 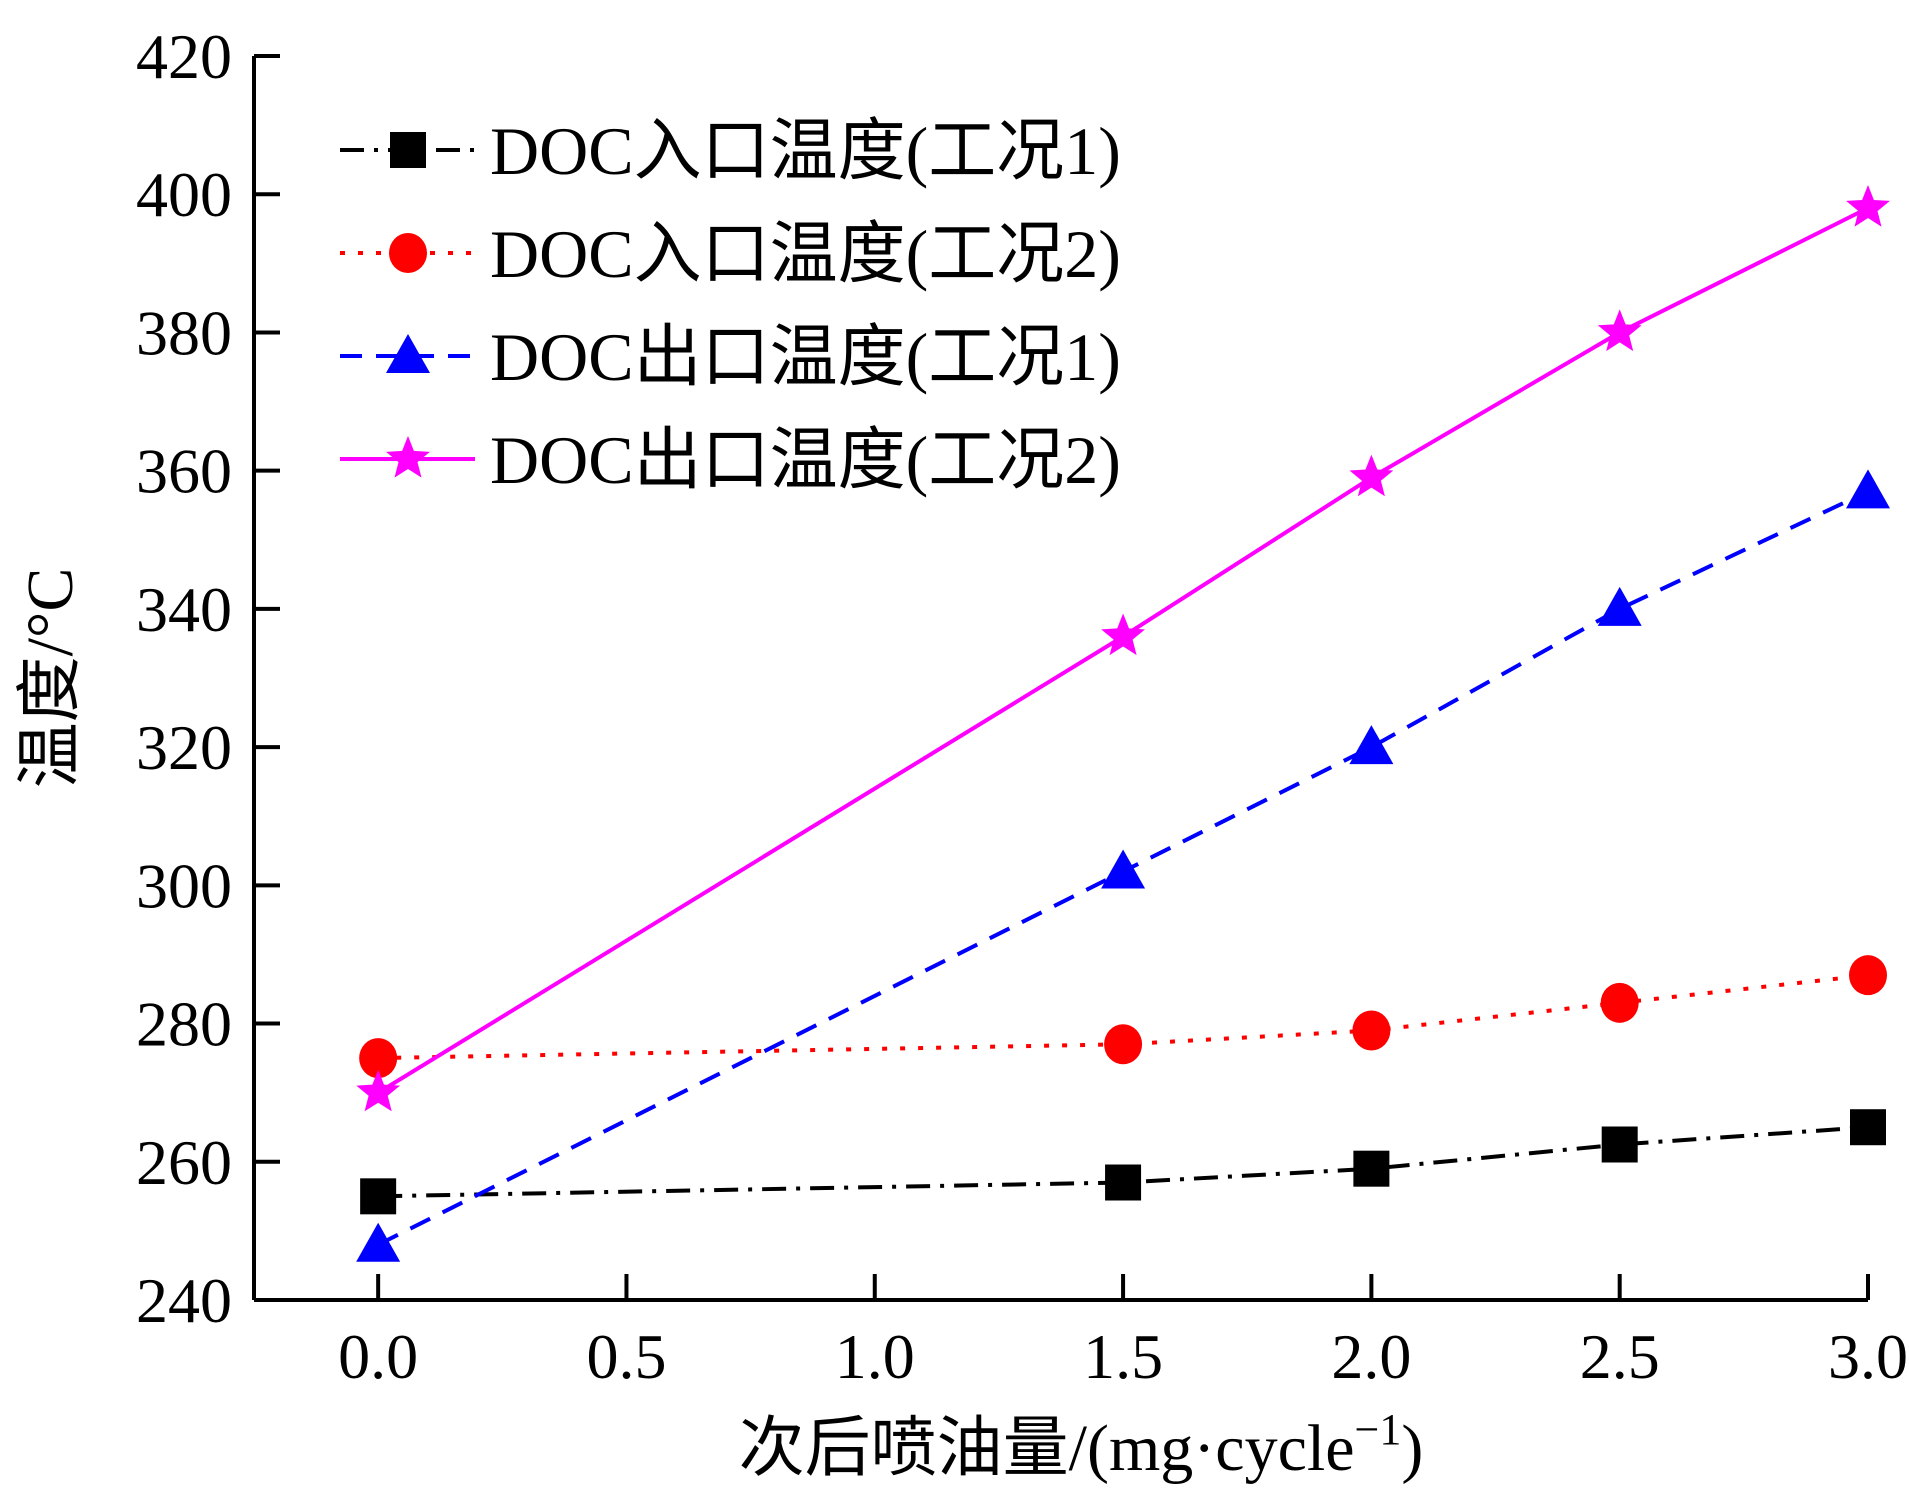 I want to click on y-tick-label: 360, so click(x=184, y=471).